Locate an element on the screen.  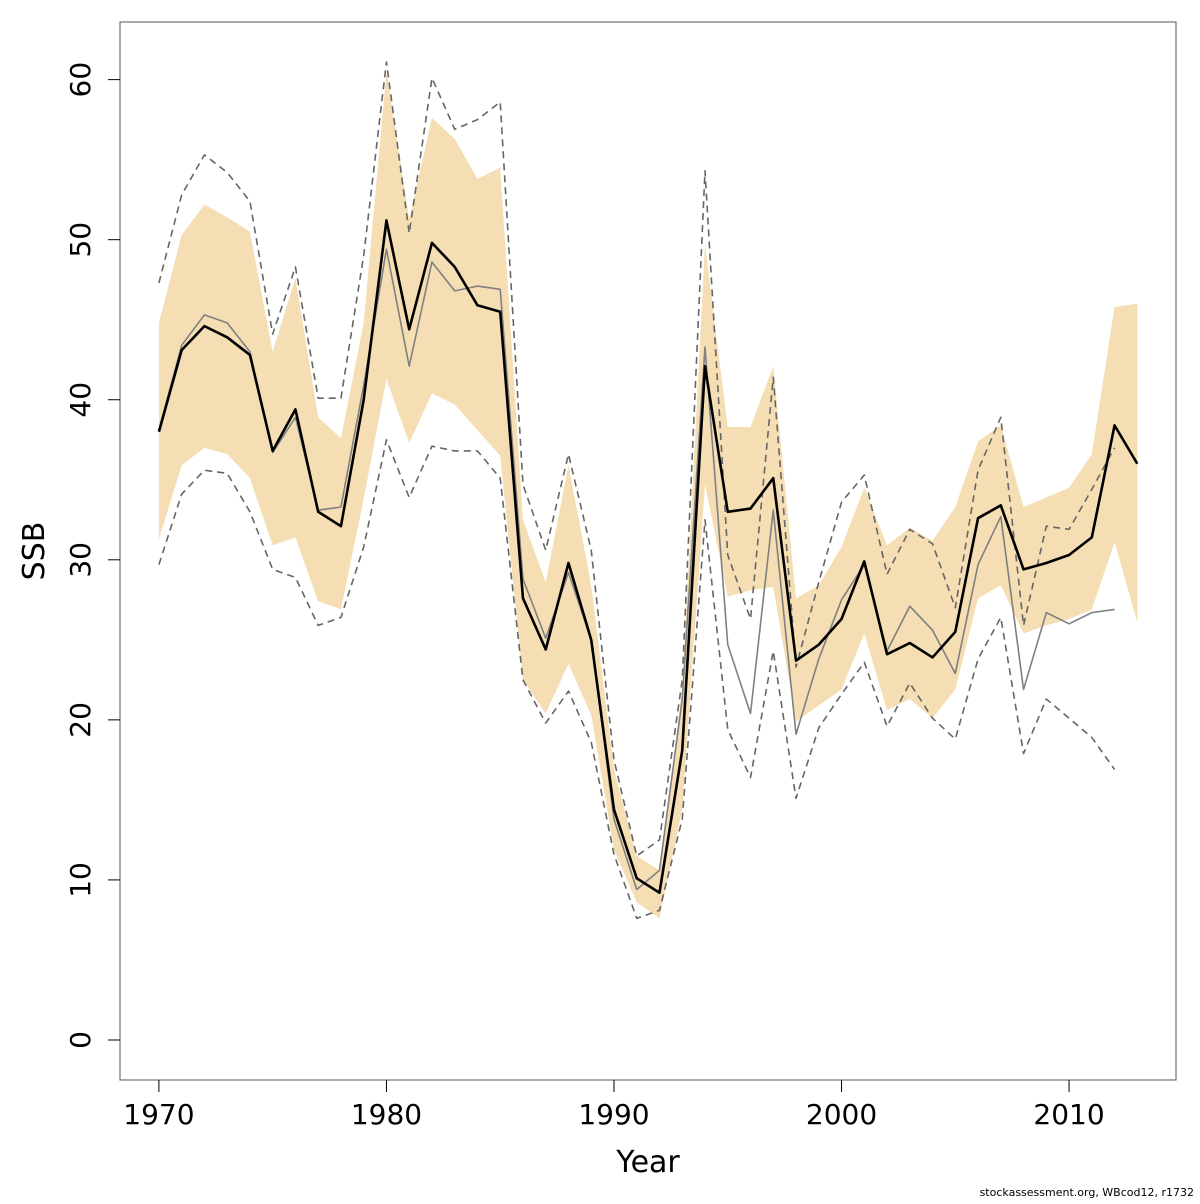
y-tick-label: 10 is located at coordinates (80, 880).